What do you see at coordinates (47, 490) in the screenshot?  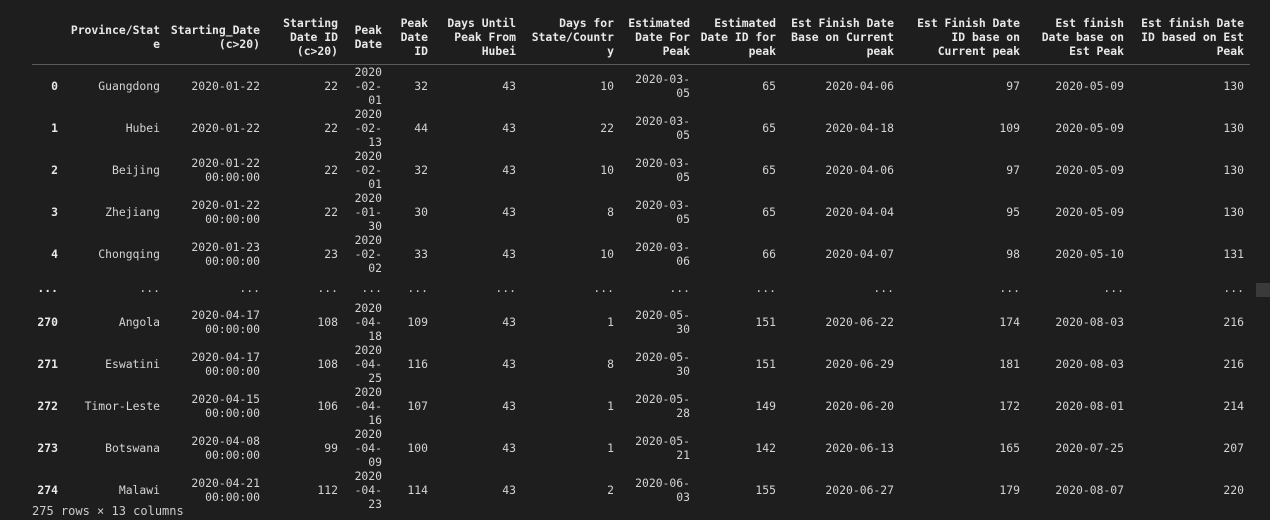 I see `row-index: 274` at bounding box center [47, 490].